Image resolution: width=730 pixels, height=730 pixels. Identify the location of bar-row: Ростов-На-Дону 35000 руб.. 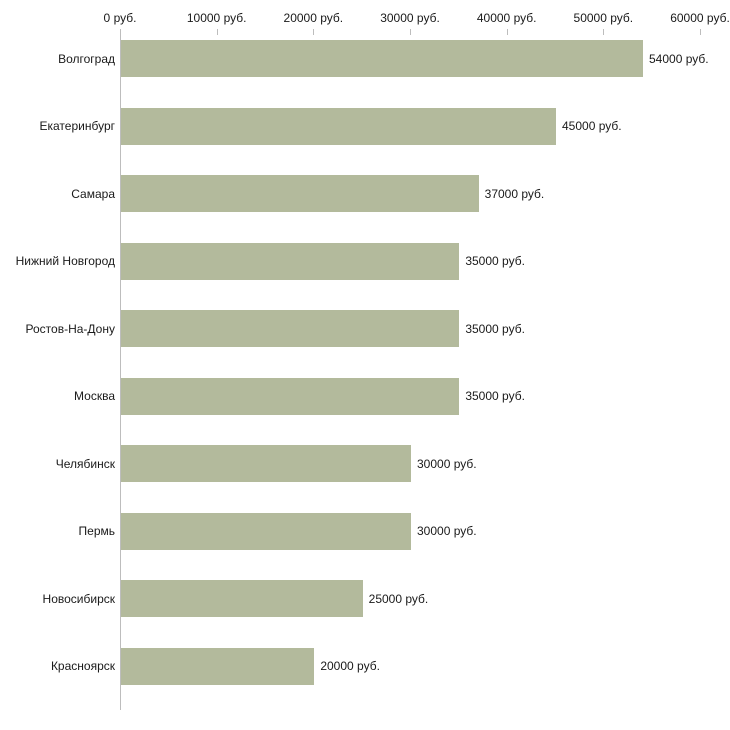
(365, 339).